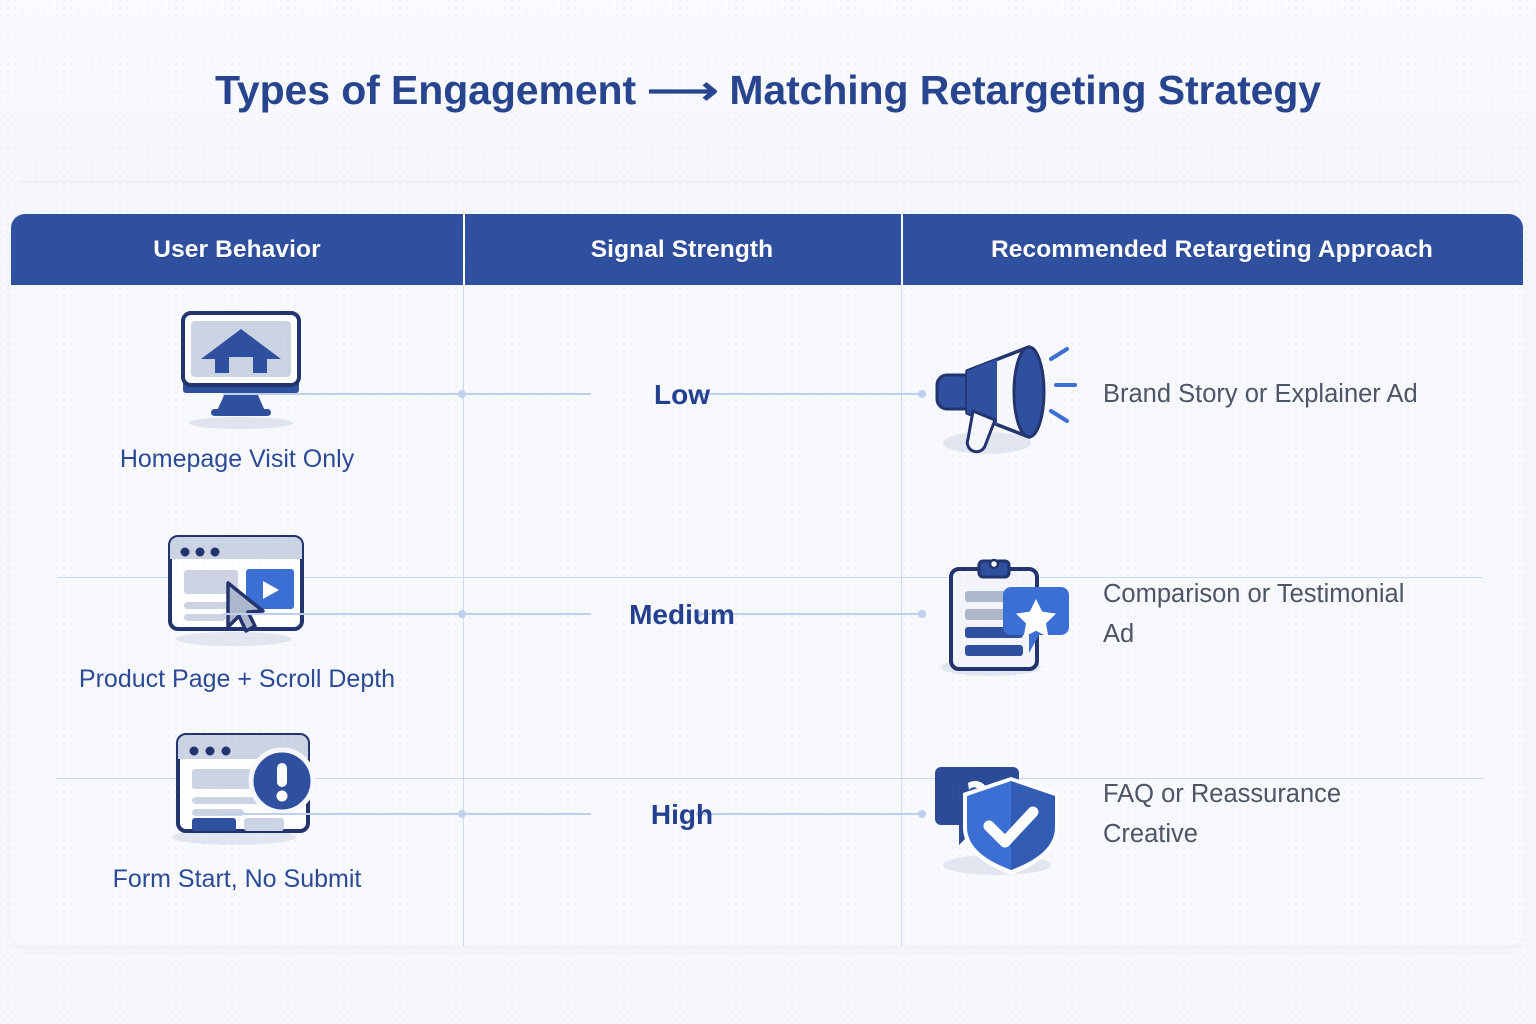  I want to click on cell-user-behavior: Homepage Visit Only, so click(237, 395).